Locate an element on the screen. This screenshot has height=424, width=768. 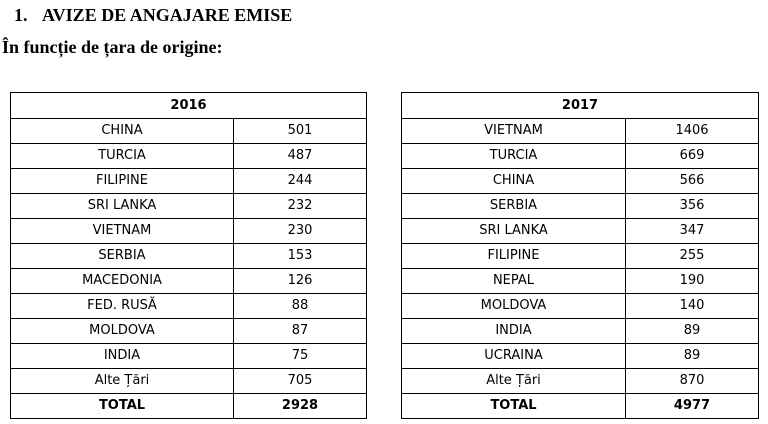
table-header-row: 2016 is located at coordinates (188, 105).